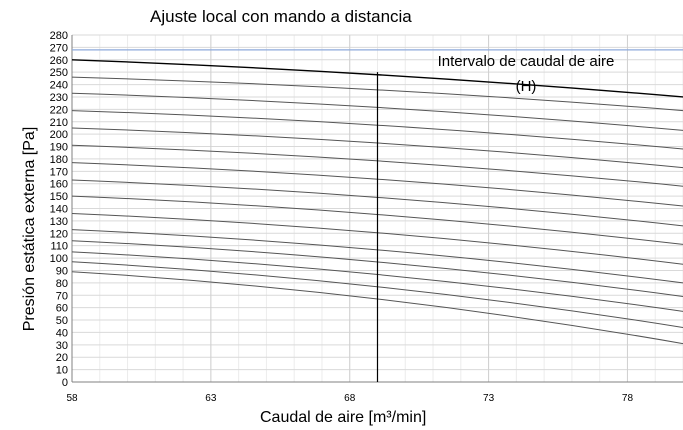  I want to click on y-tick-label: 90, so click(62, 271).